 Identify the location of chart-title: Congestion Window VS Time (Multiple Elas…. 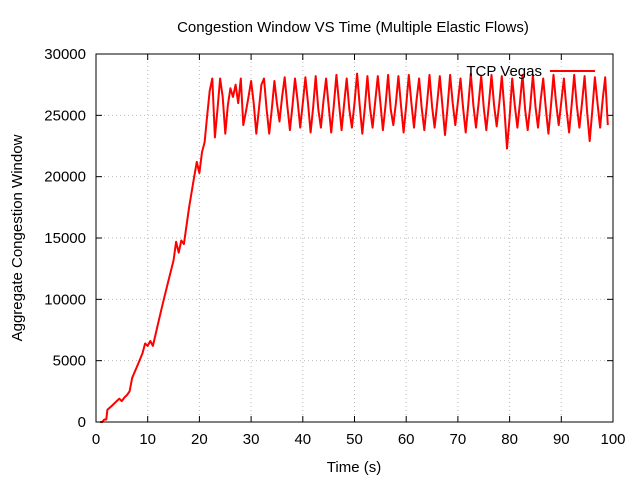
(353, 27).